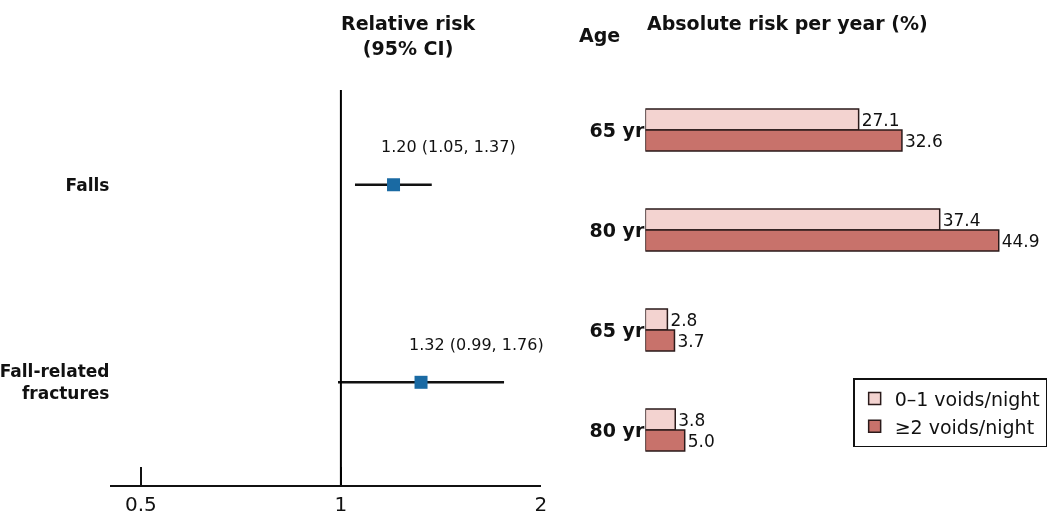 Image resolution: width=1058 pixels, height=520 pixels. Describe the element at coordinates (341, 504) in the screenshot. I see `x-tick-label: 1` at that location.